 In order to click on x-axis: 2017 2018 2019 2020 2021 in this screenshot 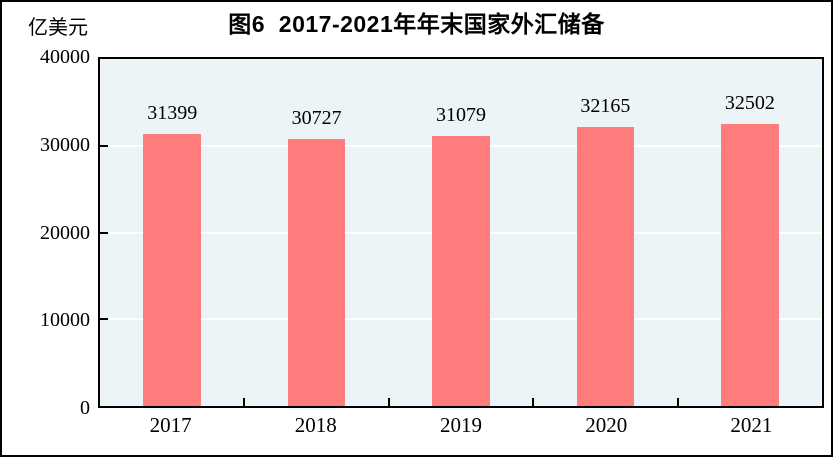, I will do `click(461, 425)`.